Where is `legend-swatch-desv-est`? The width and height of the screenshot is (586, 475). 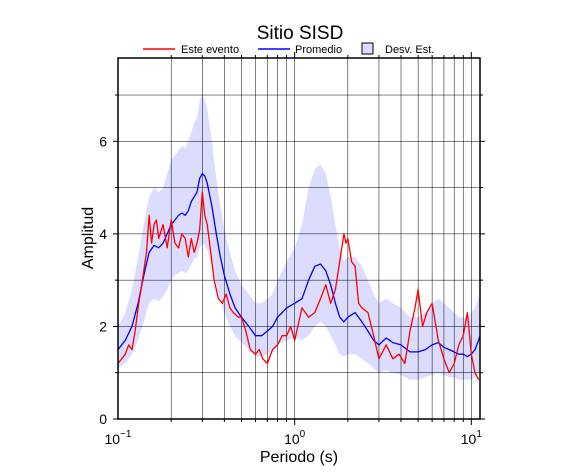 legend-swatch-desv-est is located at coordinates (367, 48).